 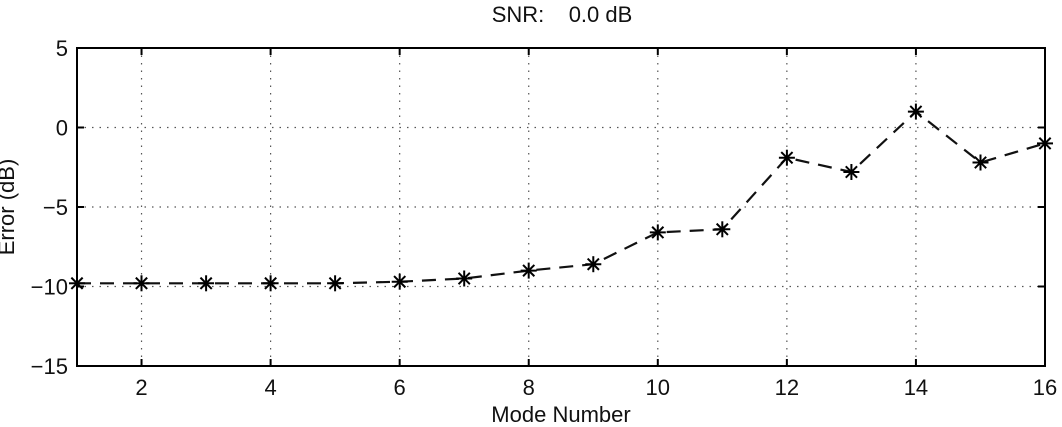 I want to click on x-tick-label: 14, so click(x=916, y=387).